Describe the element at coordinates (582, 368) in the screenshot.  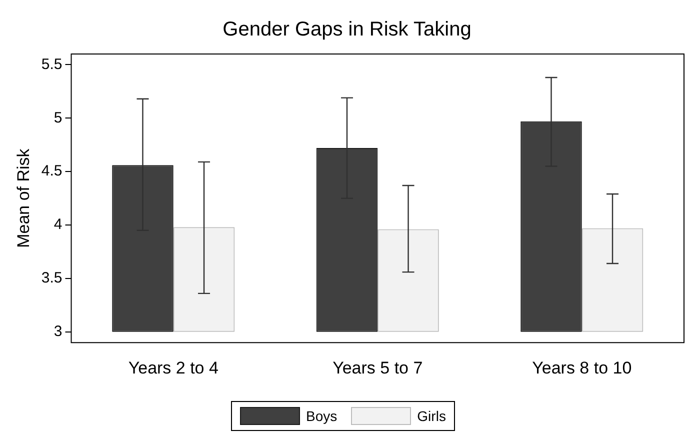
I see `x-tick-label: Years 8 to 10` at that location.